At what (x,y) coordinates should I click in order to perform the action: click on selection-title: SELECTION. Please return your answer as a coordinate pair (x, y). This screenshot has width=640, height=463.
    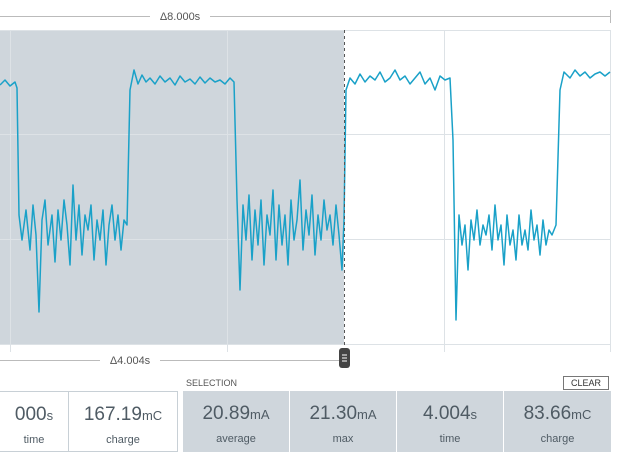
    Looking at the image, I should click on (212, 383).